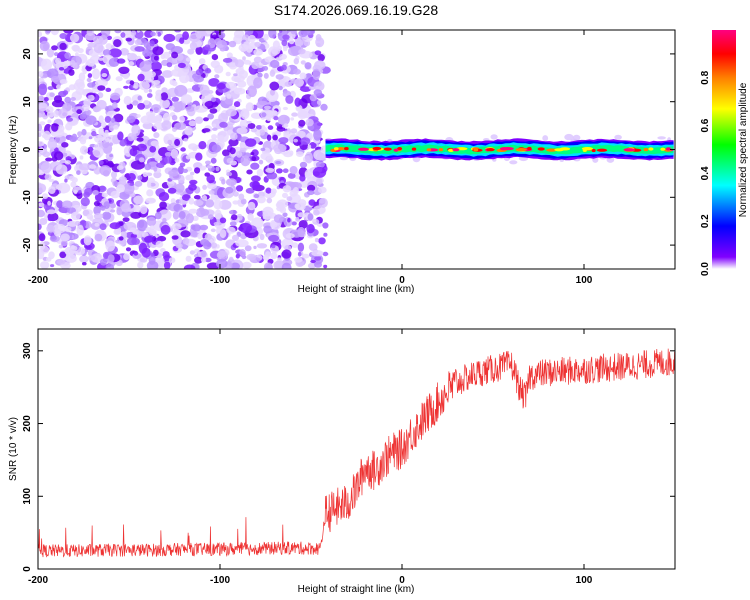  I want to click on colorbar-tick-label: 0.6, so click(705, 125).